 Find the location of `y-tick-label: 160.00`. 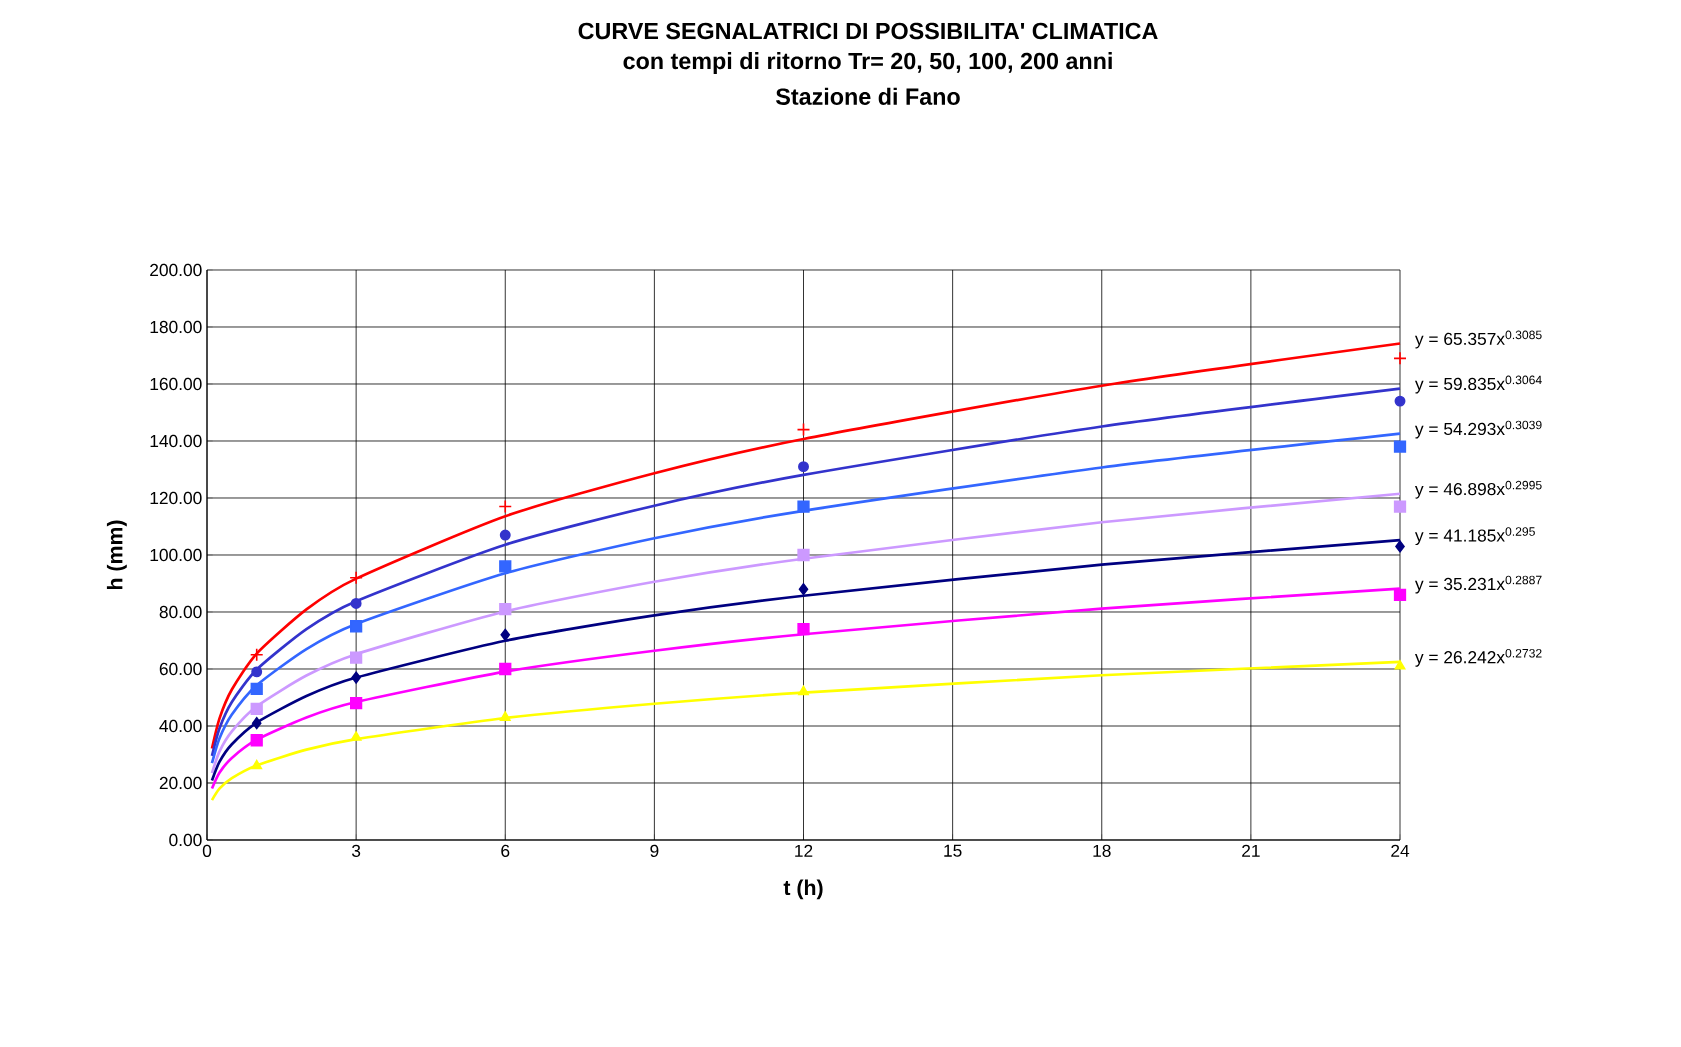

y-tick-label: 160.00 is located at coordinates (176, 384).